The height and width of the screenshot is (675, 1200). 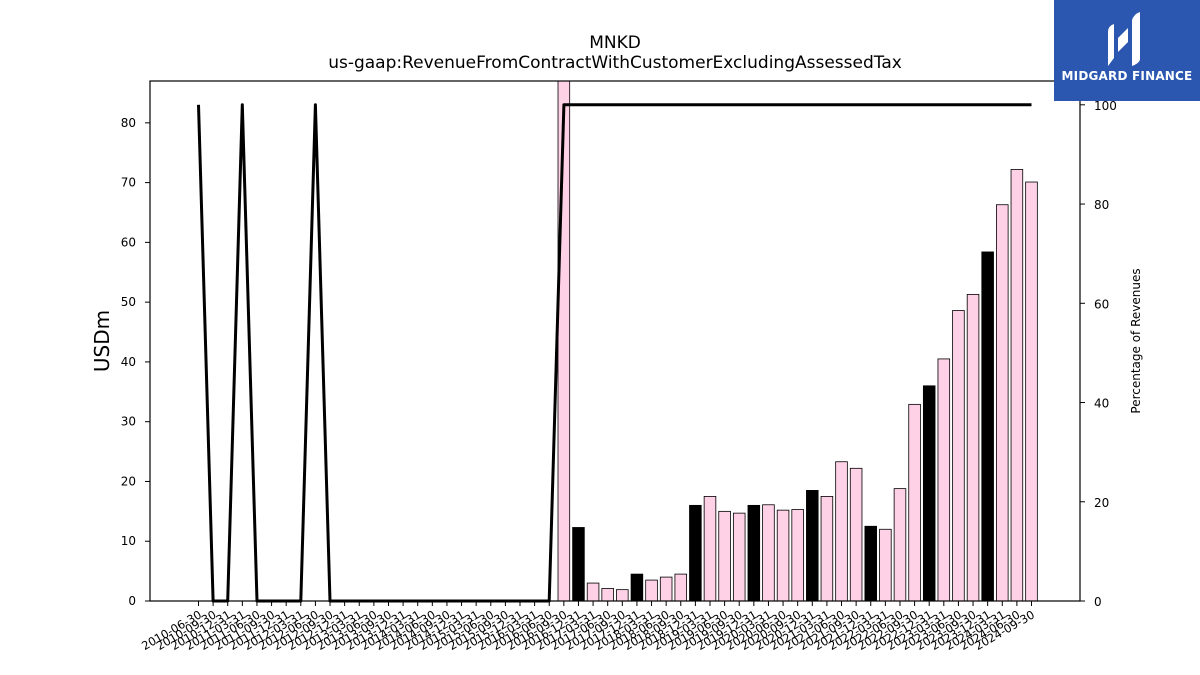 What do you see at coordinates (128, 481) in the screenshot?
I see `y-tick-label: 20` at bounding box center [128, 481].